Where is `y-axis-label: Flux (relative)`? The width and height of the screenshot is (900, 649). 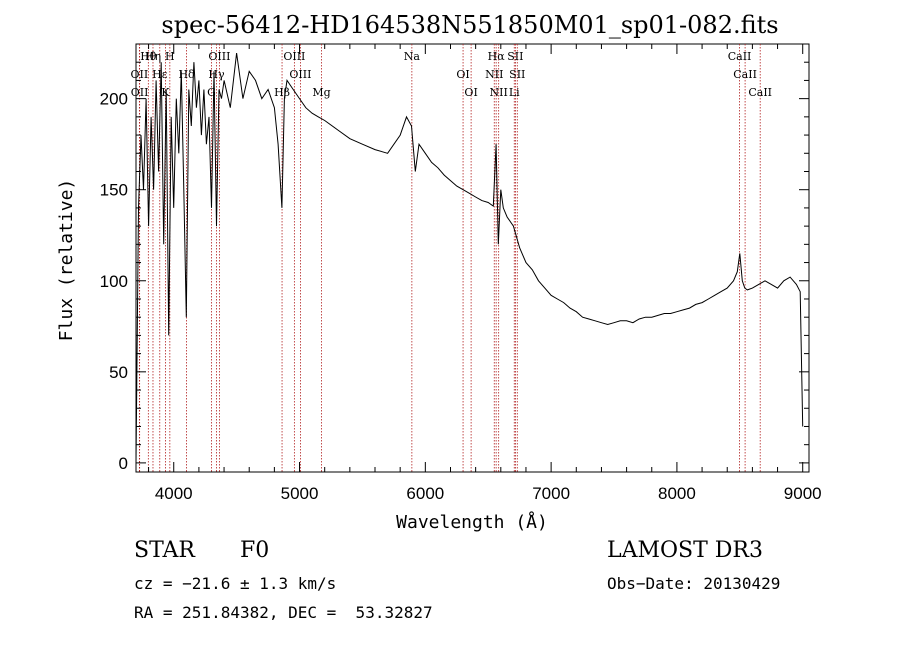 y-axis-label: Flux (relative) is located at coordinates (66, 260).